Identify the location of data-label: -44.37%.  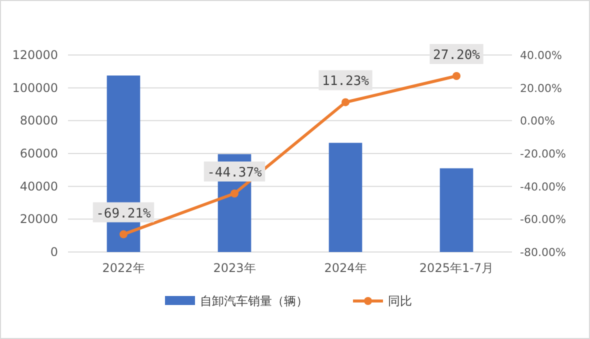
(234, 173).